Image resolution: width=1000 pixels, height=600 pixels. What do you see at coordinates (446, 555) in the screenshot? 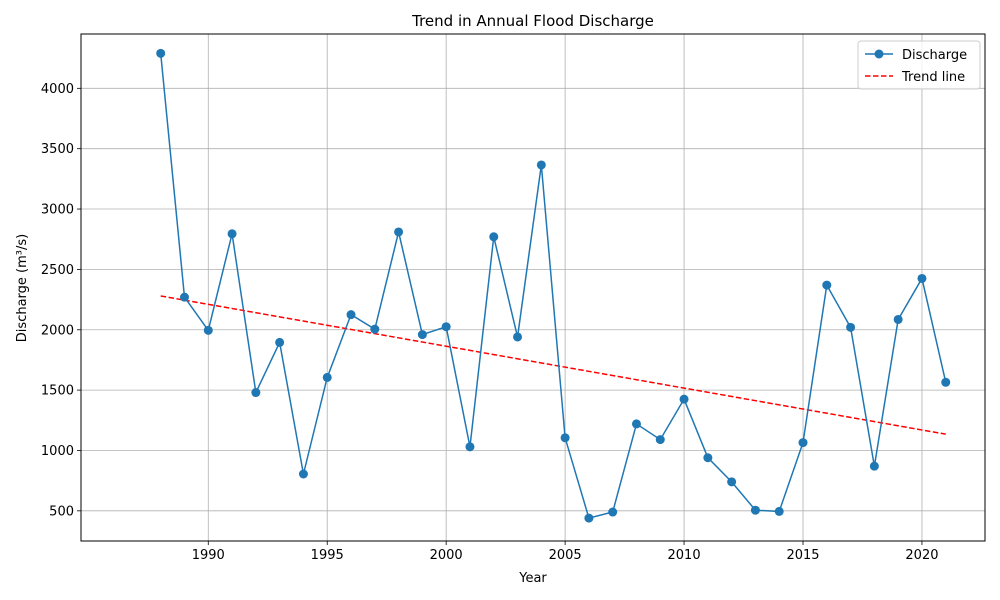
I see `x-tick-label: 2000` at bounding box center [446, 555].